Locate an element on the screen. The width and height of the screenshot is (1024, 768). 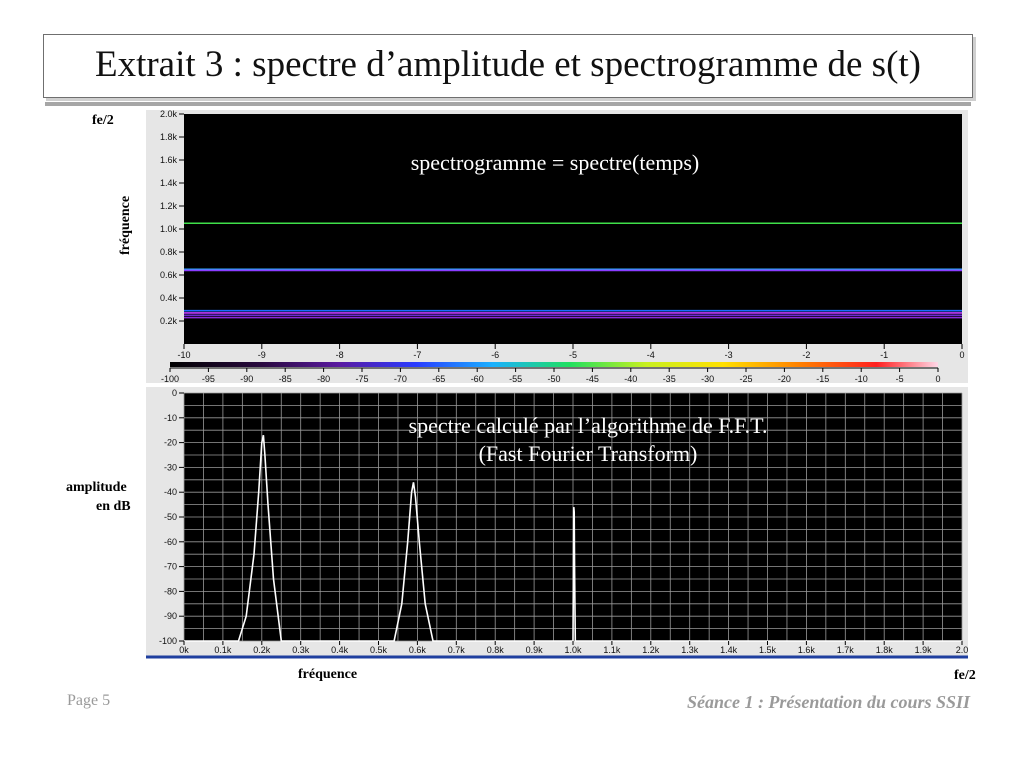
colorbar-tick-label: -50 is located at coordinates (553, 379).